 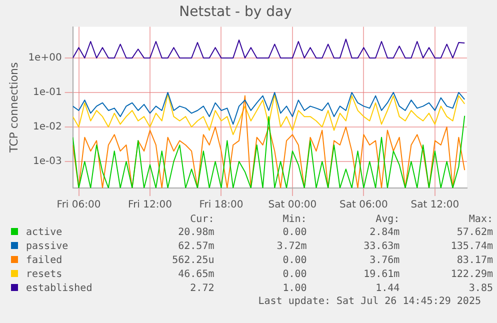 What do you see at coordinates (47, 127) in the screenshot?
I see `y-tick-label: 1e-02` at bounding box center [47, 127].